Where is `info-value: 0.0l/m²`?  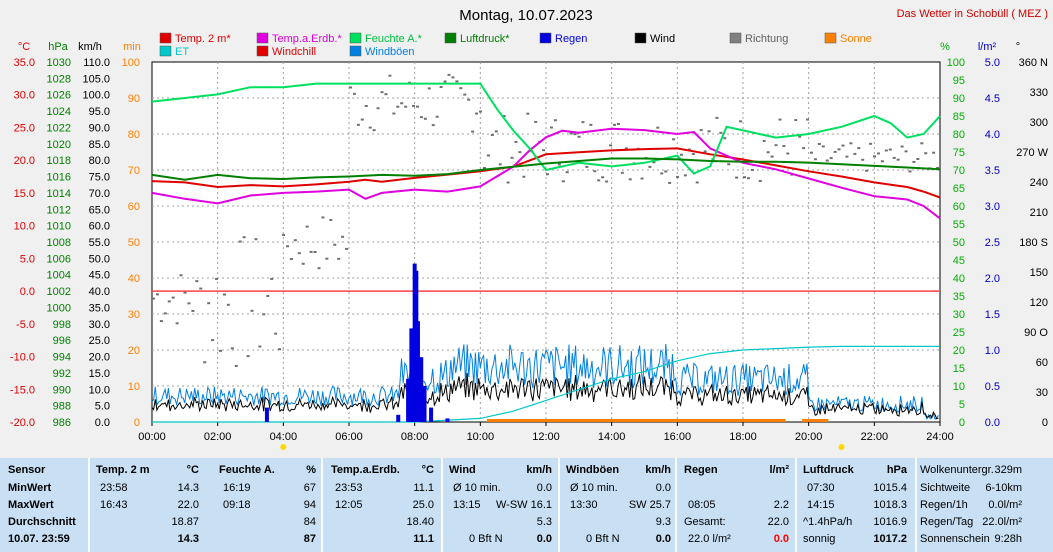 info-value: 0.0l/m² is located at coordinates (1005, 505).